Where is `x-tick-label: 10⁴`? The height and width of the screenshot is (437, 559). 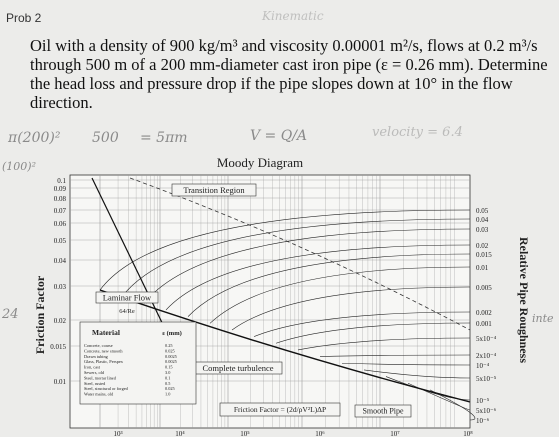
x-tick-label: 10⁴ is located at coordinates (180, 433).